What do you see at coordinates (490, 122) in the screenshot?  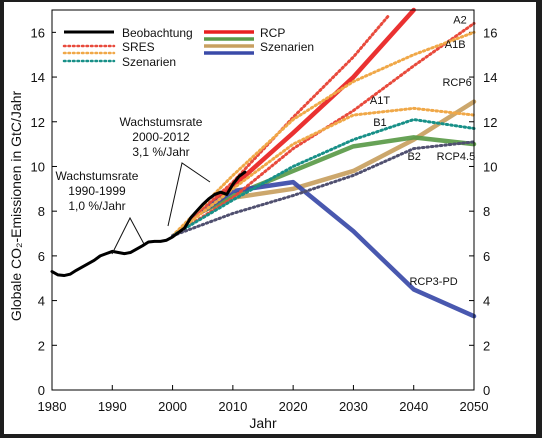 I see `y-tick-label-right-12: 12` at bounding box center [490, 122].